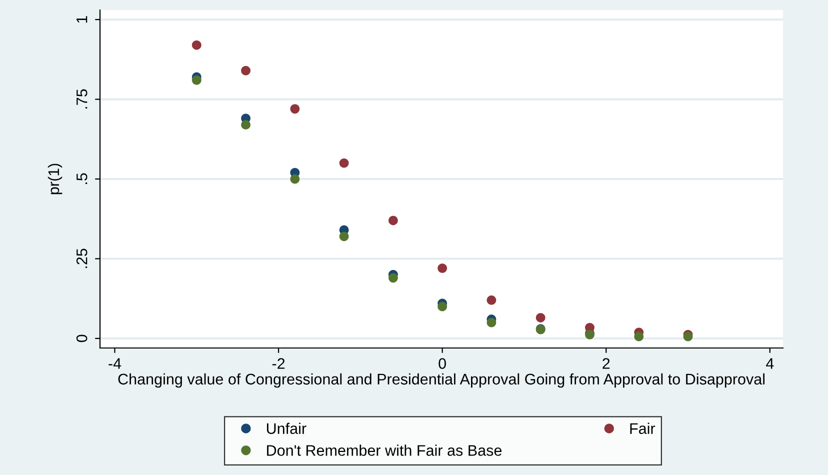 The image size is (828, 475). What do you see at coordinates (82, 258) in the screenshot?
I see `y-tick-label: .25` at bounding box center [82, 258].